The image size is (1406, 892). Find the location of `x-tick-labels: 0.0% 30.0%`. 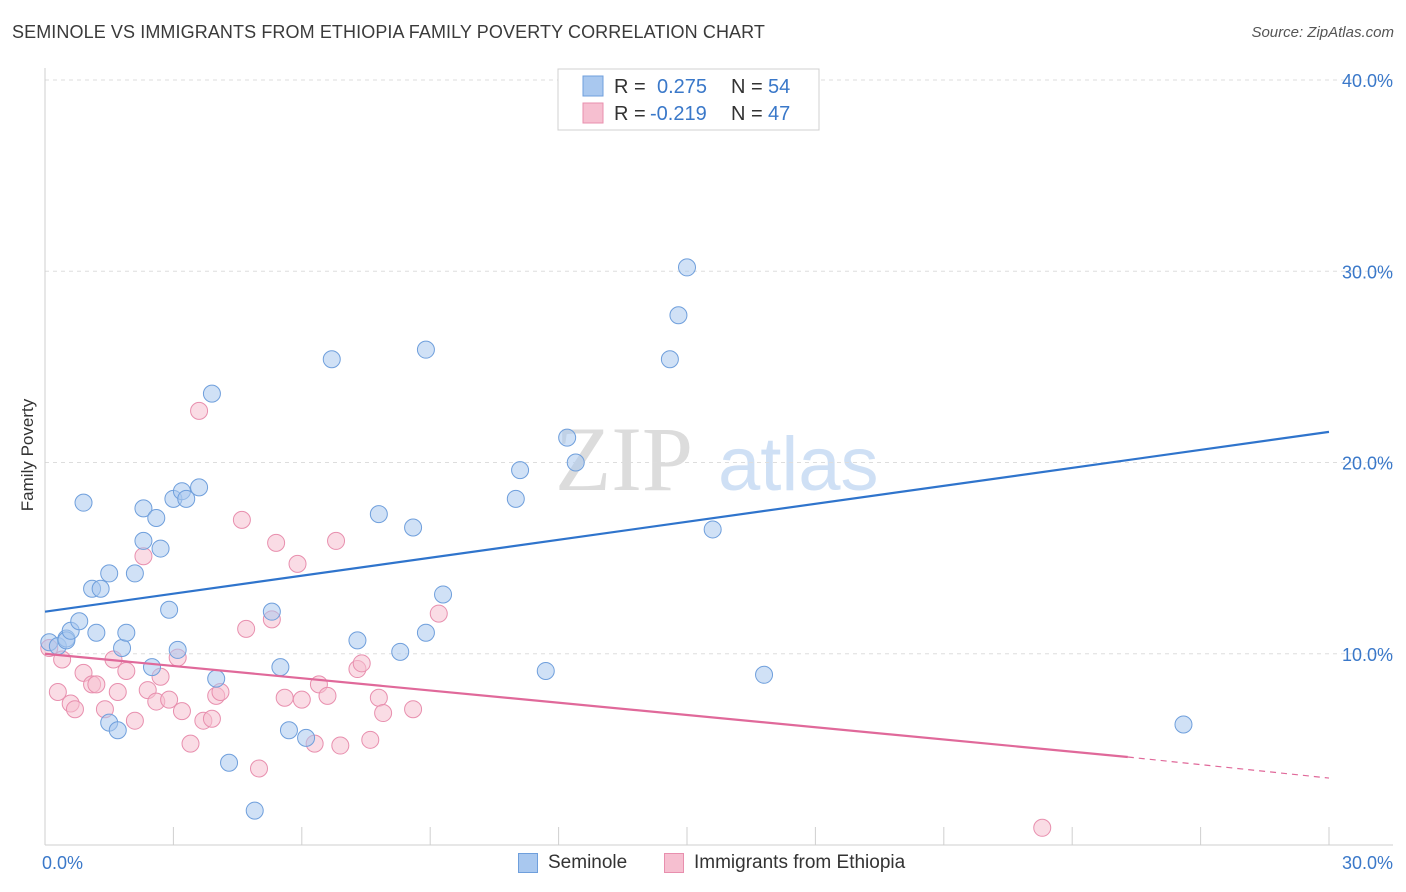

x-tick-labels: 0.0% 30.0% is located at coordinates (717, 863).